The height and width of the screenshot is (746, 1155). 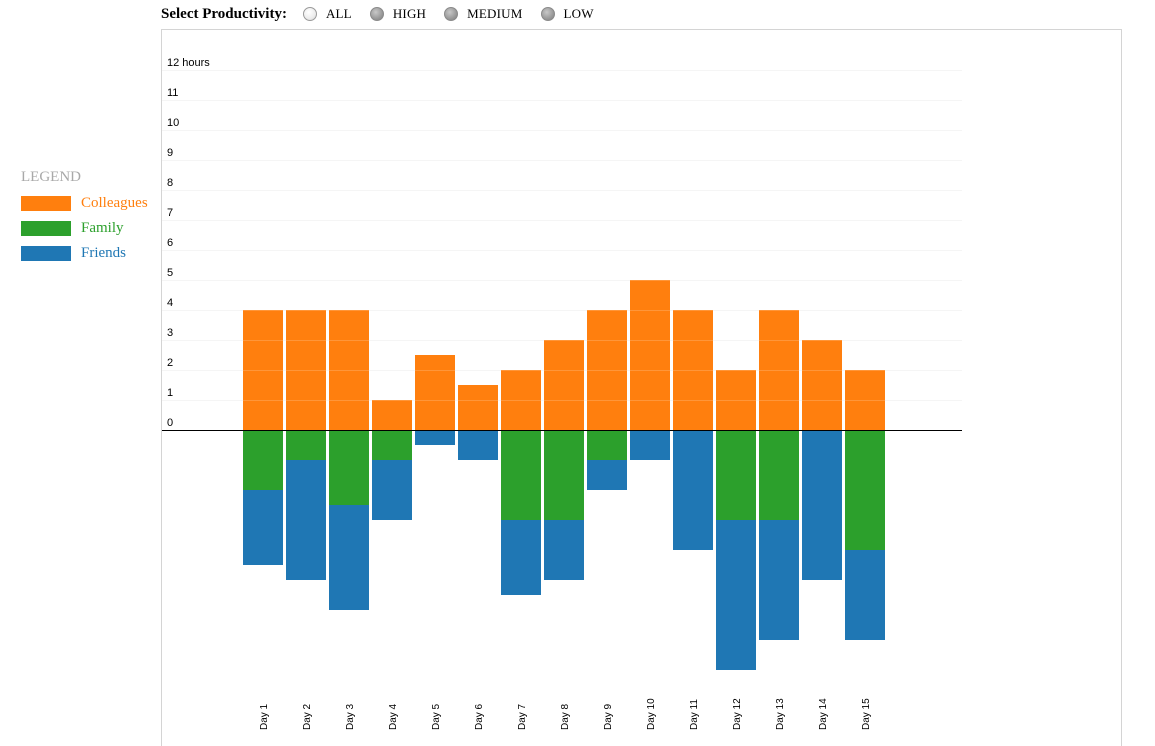 I want to click on x-tick-label: Day 3, so click(x=350, y=716).